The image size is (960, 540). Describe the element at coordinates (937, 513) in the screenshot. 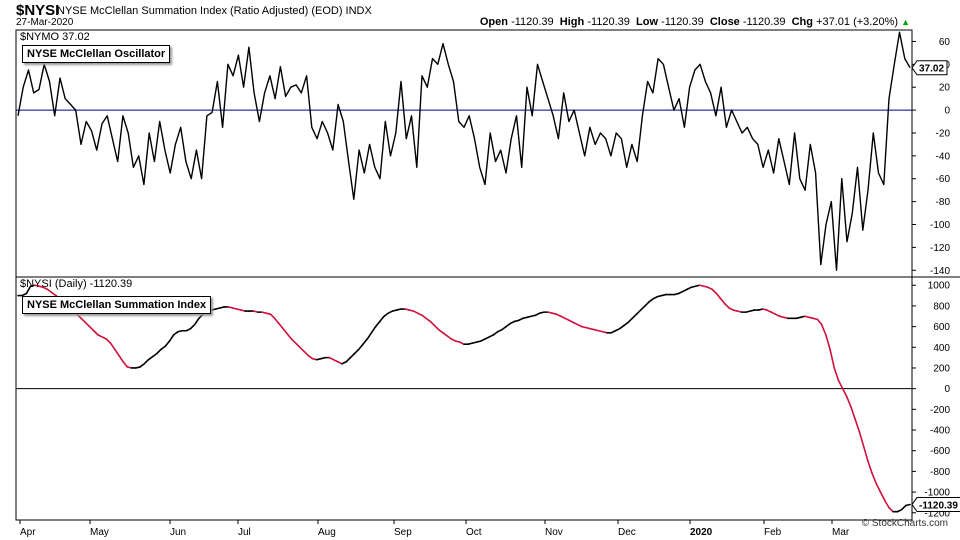

I see `ytick-label-1: -1200` at that location.